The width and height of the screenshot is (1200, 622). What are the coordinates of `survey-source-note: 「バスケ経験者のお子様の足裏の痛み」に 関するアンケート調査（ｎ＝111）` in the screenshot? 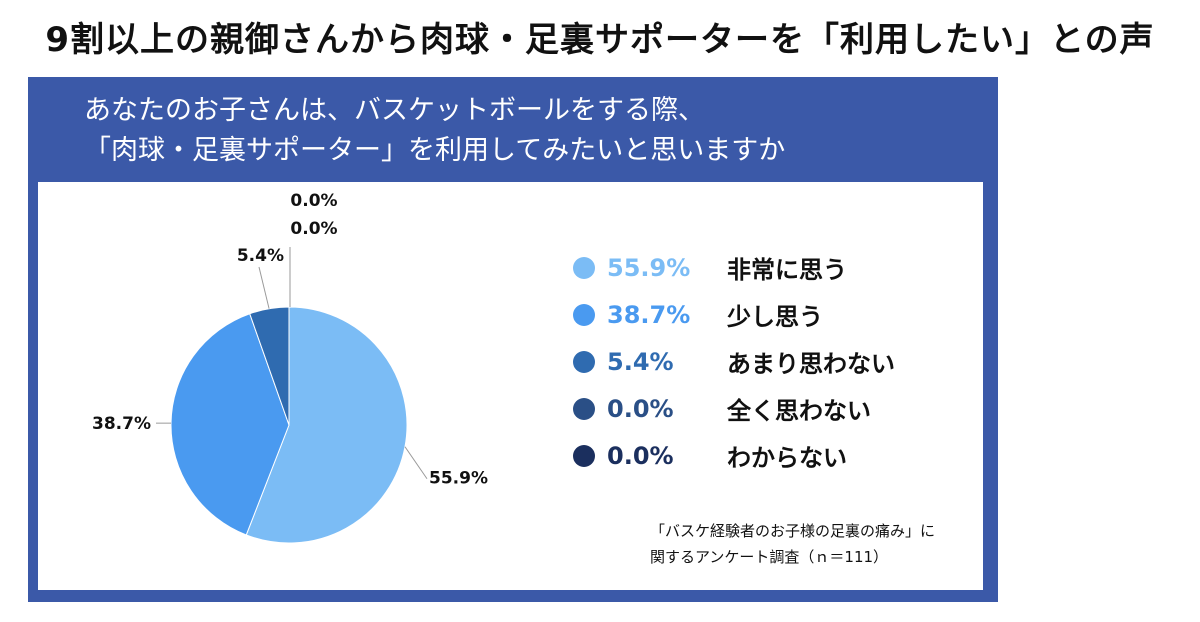 It's located at (810, 544).